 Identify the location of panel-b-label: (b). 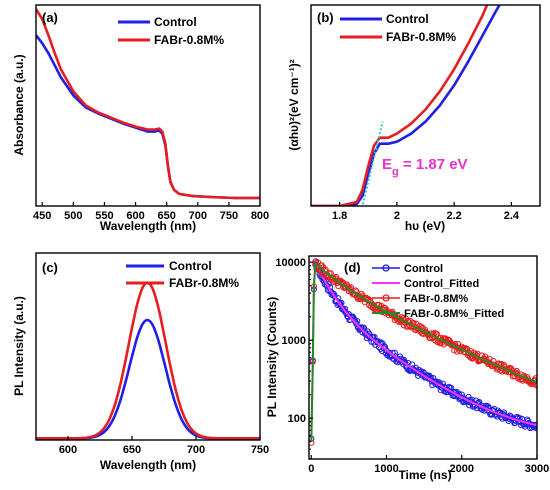
(325, 17).